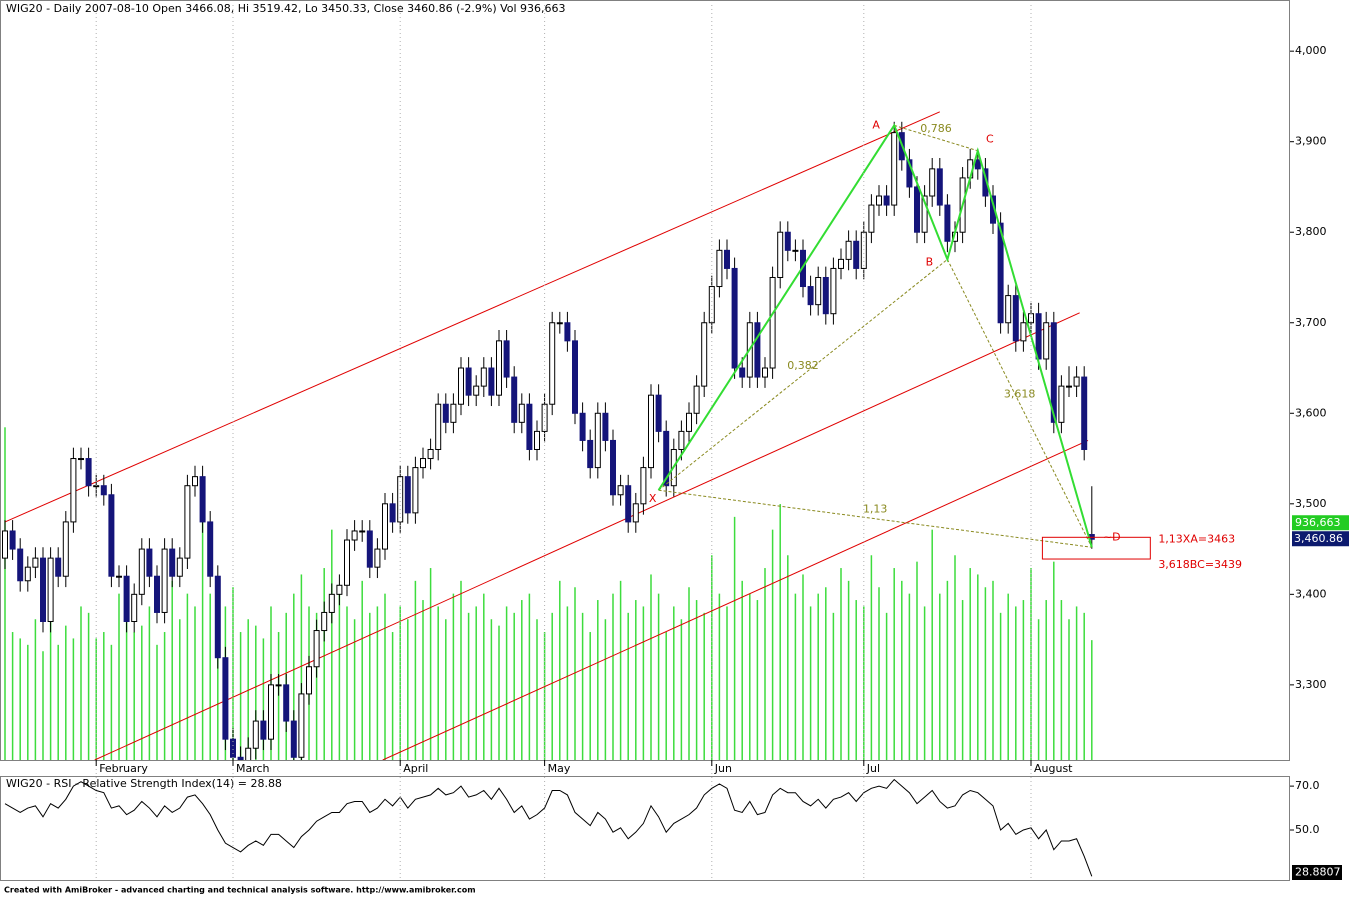 The width and height of the screenshot is (1351, 898). What do you see at coordinates (803, 365) in the screenshot?
I see `ratio-label: 0,382` at bounding box center [803, 365].